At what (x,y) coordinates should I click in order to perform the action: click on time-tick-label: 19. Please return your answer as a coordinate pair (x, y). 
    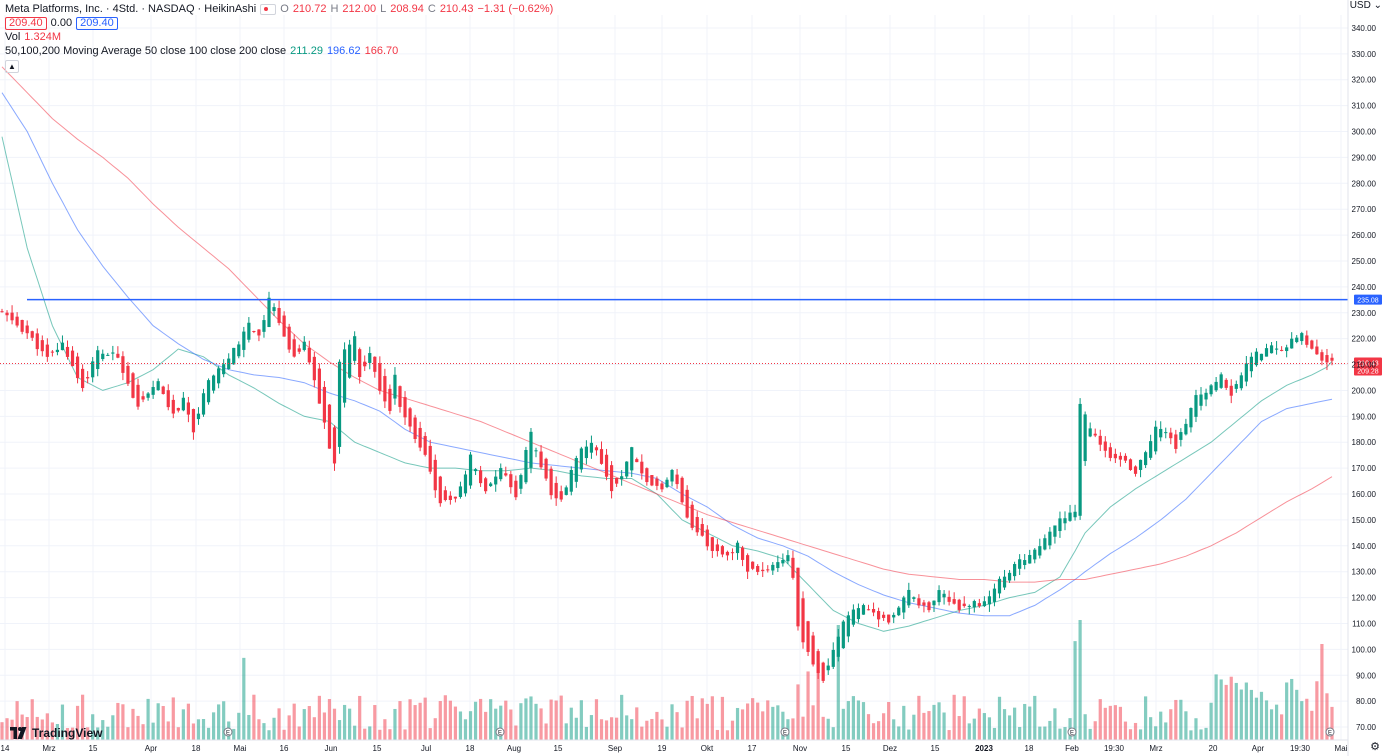
    Looking at the image, I should click on (662, 748).